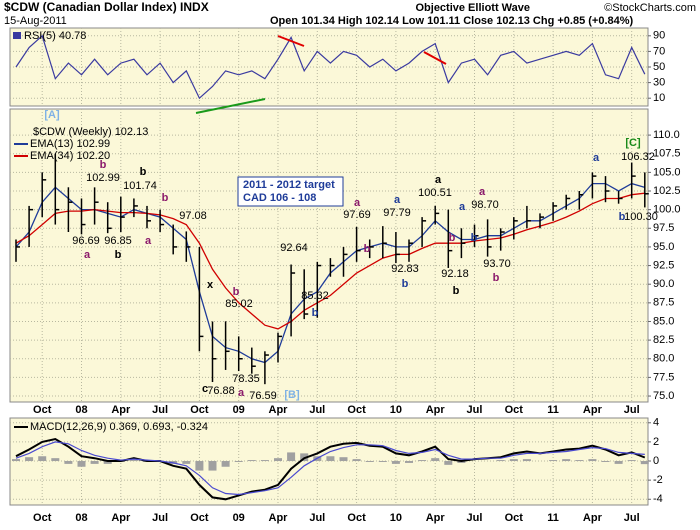  I want to click on y-tick-label: 100.0, so click(667, 210).